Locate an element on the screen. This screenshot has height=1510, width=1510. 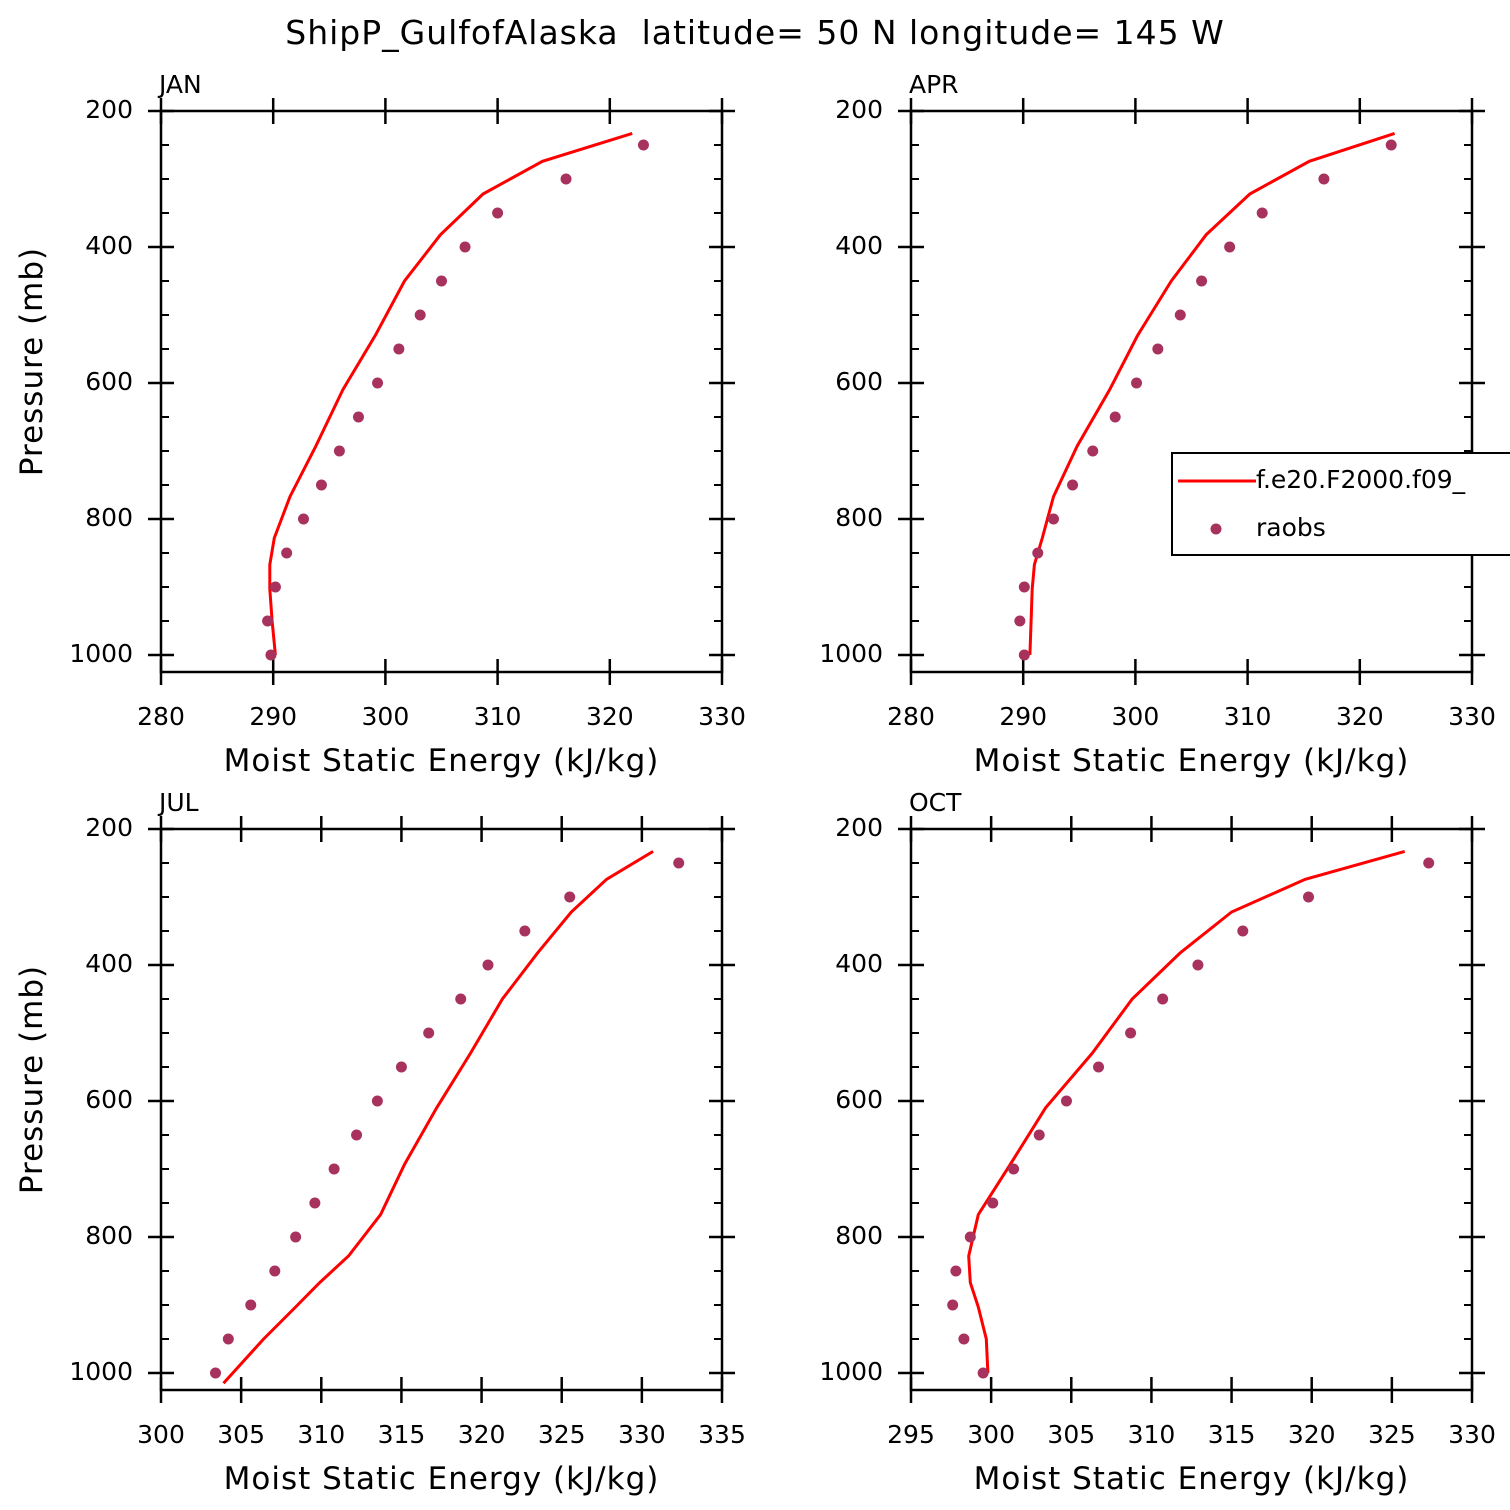
legend-dot is located at coordinates (1216, 529).